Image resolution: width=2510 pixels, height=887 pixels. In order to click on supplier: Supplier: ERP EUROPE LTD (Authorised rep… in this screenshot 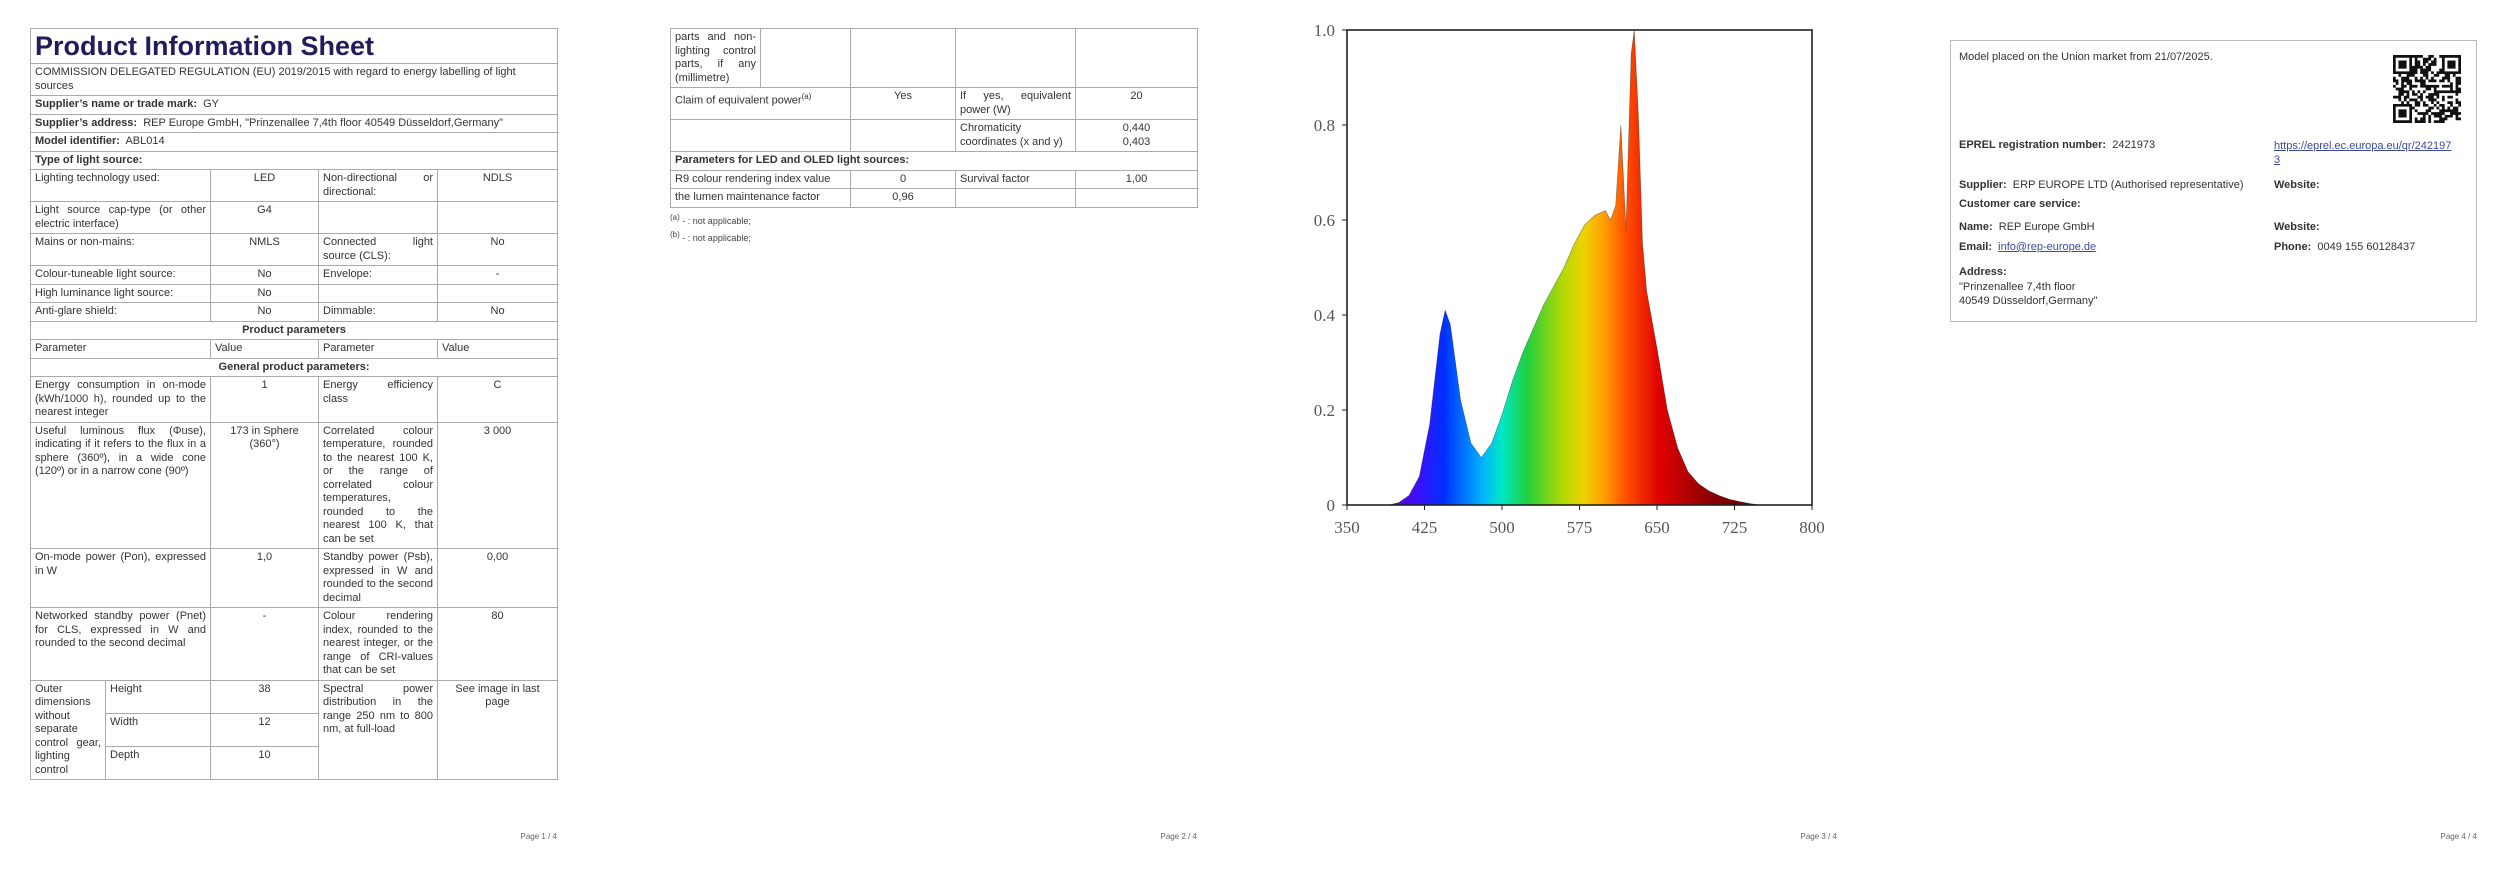, I will do `click(2101, 185)`.